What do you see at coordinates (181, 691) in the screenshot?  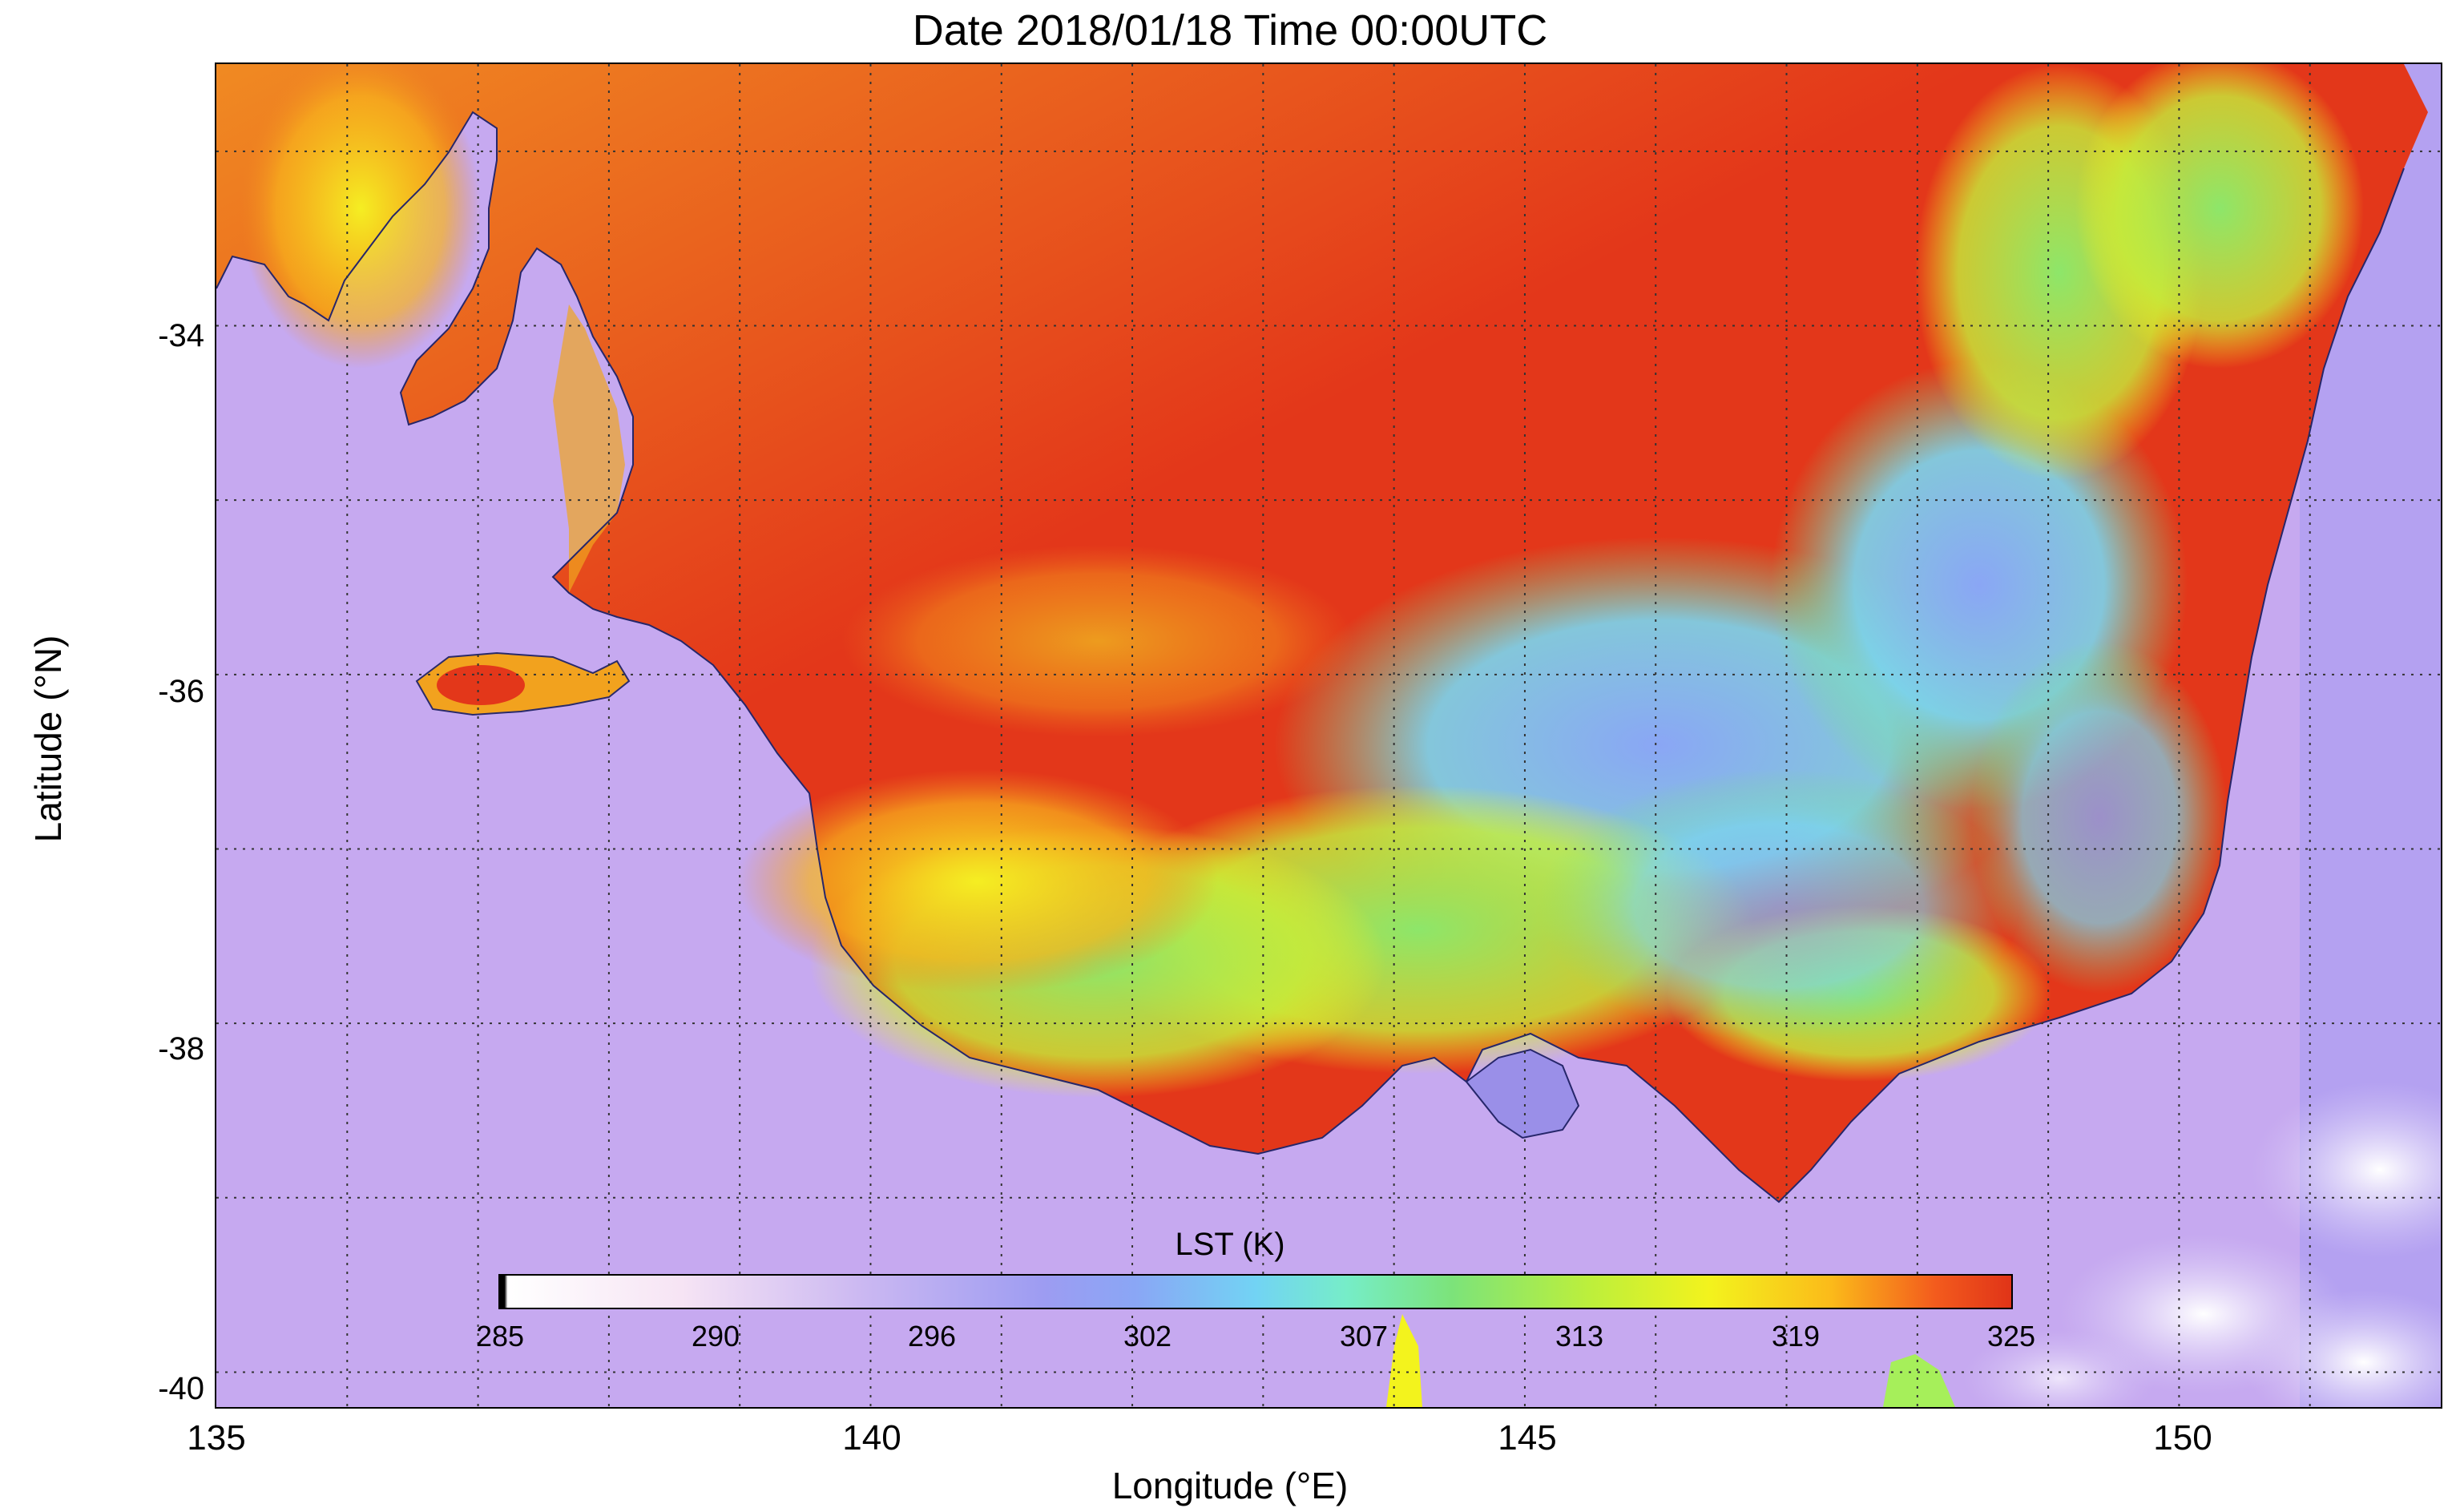 I see `y-tick-label: -36` at bounding box center [181, 691].